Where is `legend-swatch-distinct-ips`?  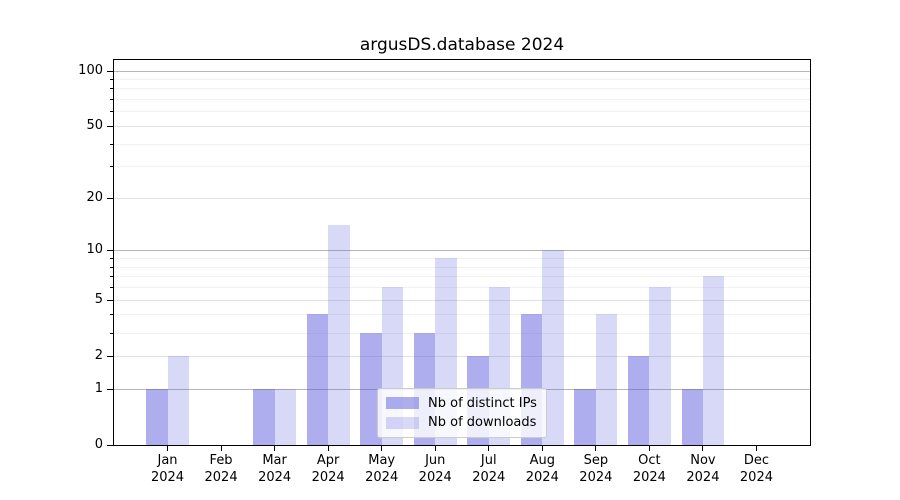
legend-swatch-distinct-ips is located at coordinates (402, 403).